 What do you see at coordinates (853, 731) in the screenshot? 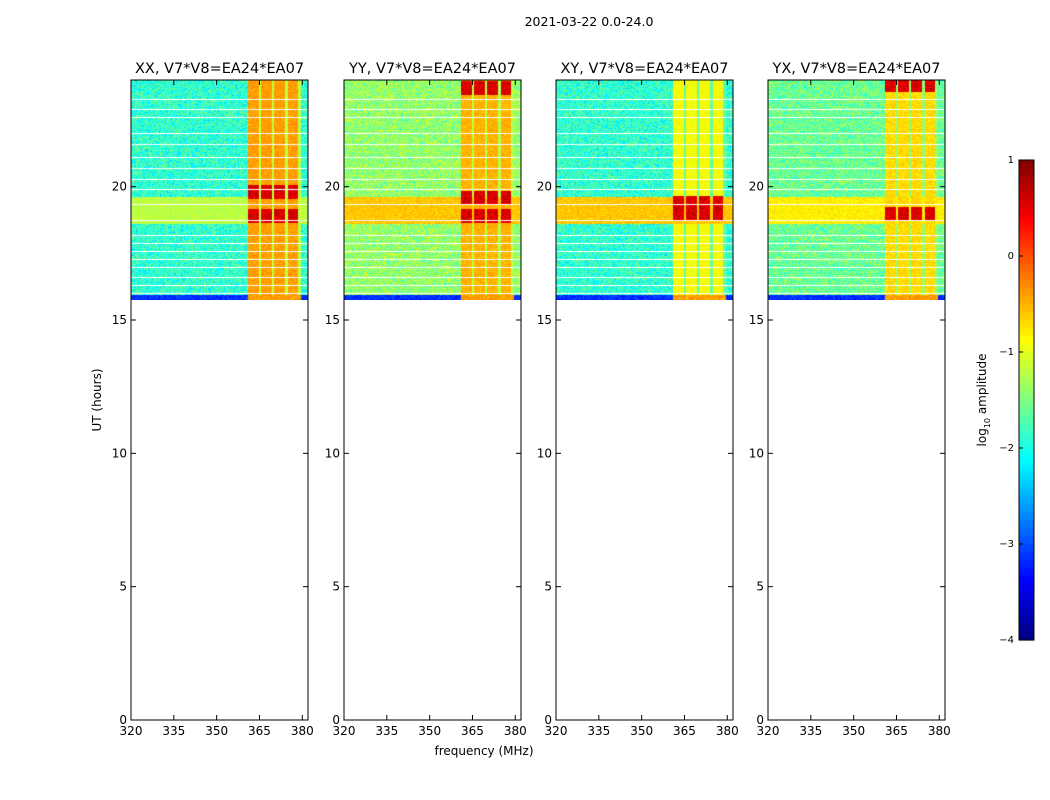
I see `x-tick-label: 350` at bounding box center [853, 731].